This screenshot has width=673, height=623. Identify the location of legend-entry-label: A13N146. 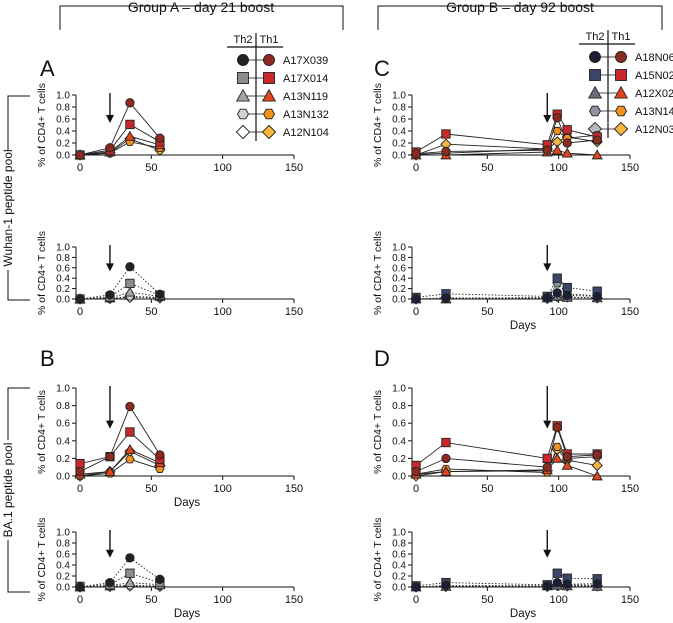
(654, 112).